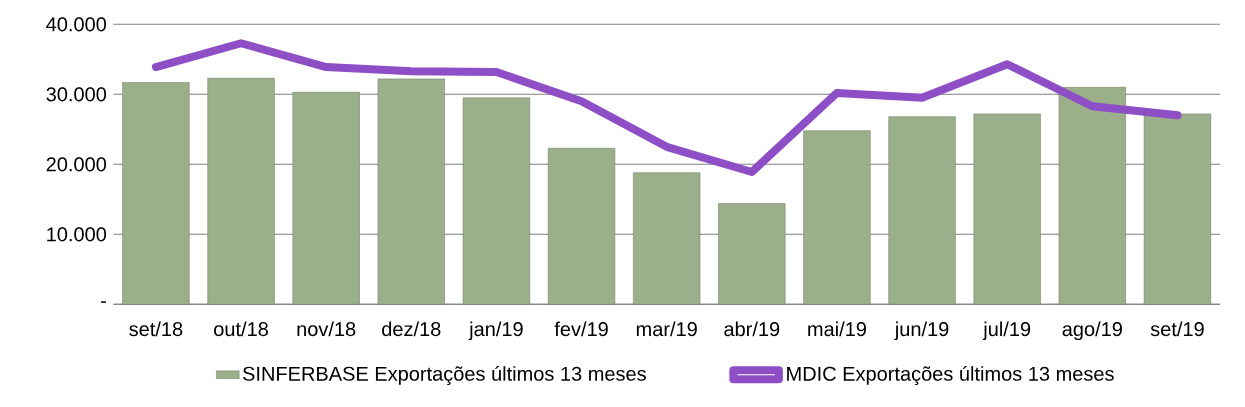 The image size is (1245, 407). I want to click on x-tick-label: fev/19, so click(581, 329).